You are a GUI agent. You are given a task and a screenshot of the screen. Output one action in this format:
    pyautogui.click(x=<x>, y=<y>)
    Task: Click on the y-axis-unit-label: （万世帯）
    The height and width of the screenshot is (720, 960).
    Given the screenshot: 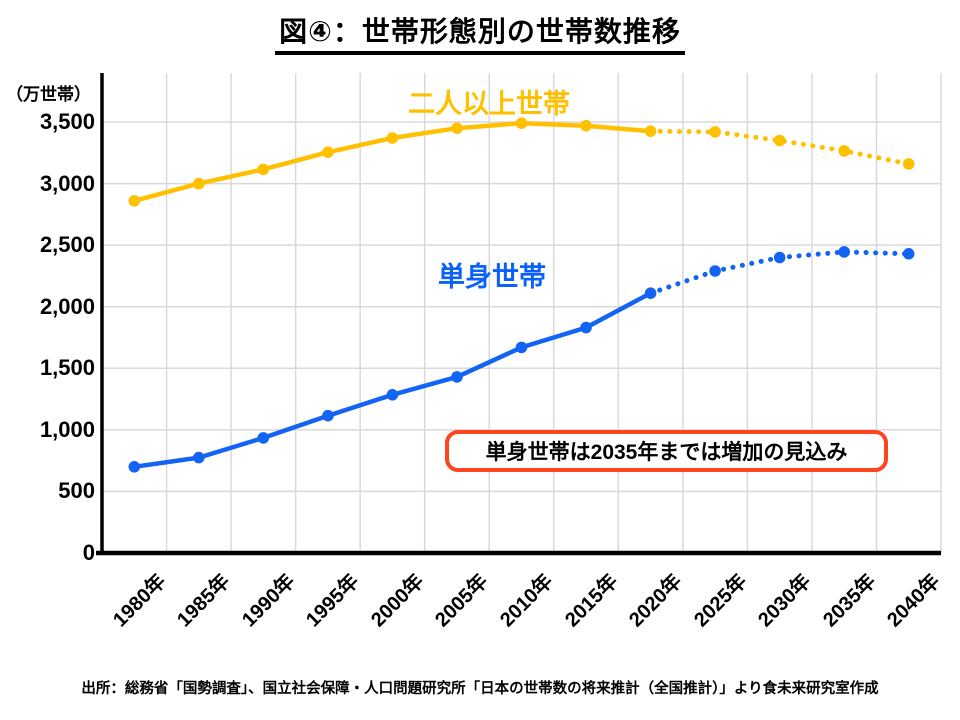 What is the action you would take?
    pyautogui.click(x=48, y=94)
    